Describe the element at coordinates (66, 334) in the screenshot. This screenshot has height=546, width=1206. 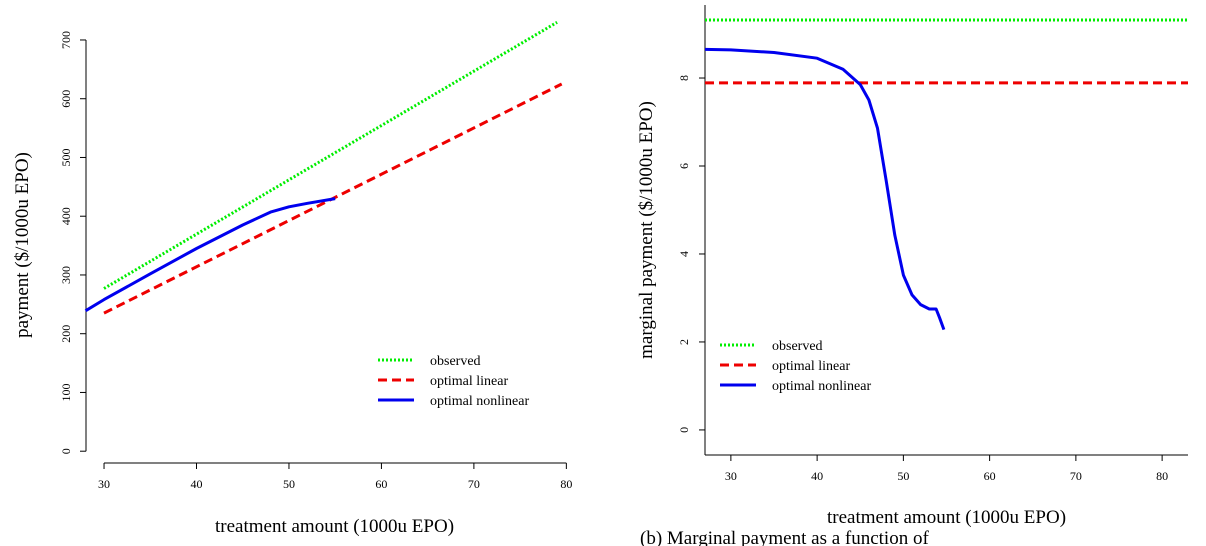
I see `y-tick-label: 200` at that location.